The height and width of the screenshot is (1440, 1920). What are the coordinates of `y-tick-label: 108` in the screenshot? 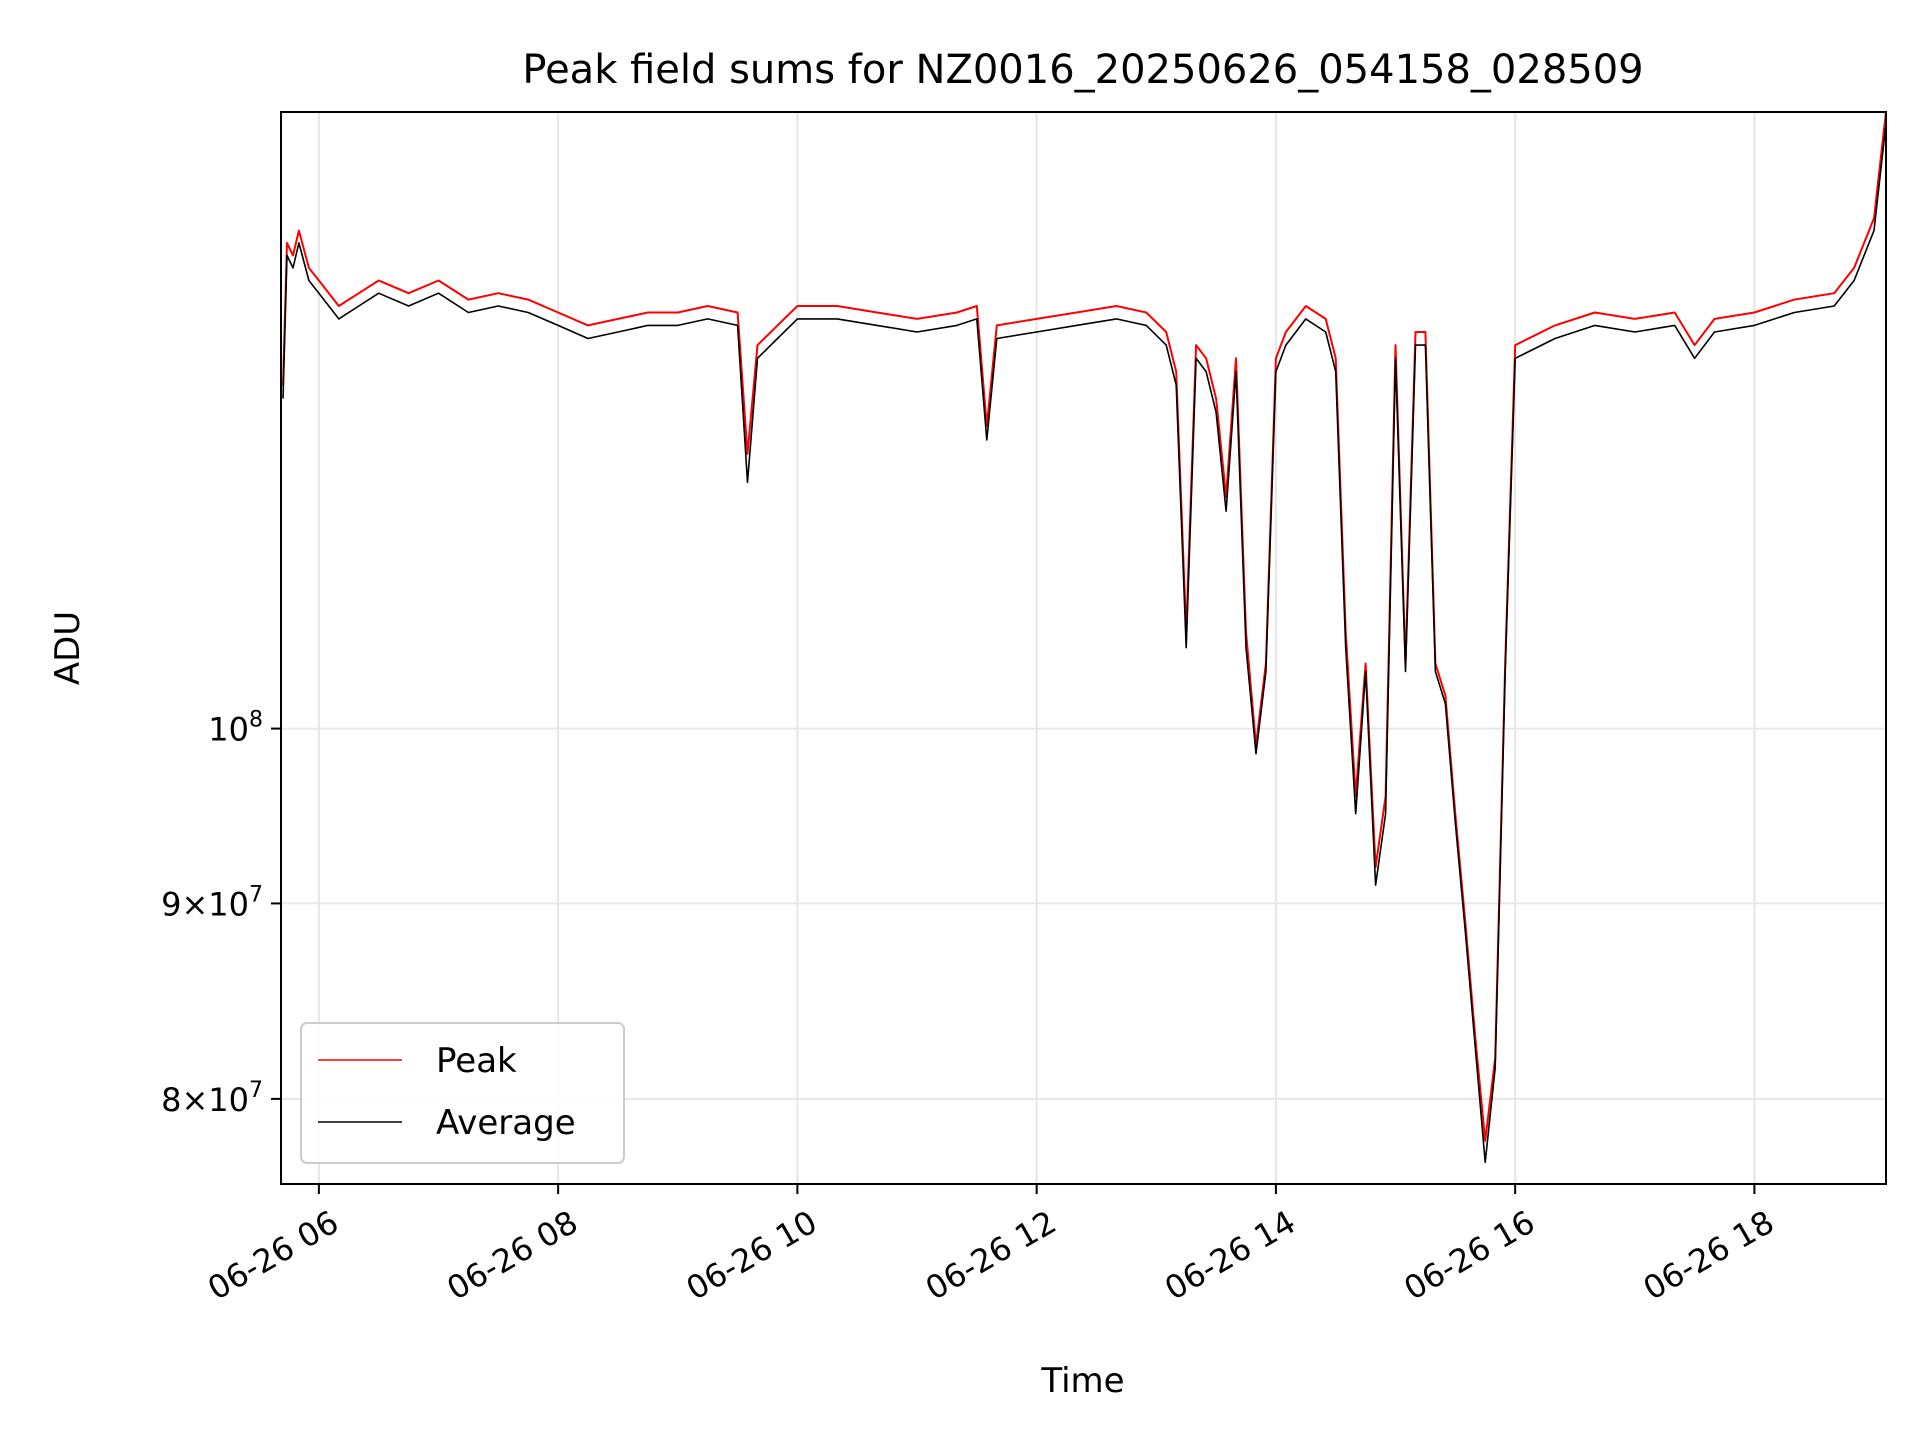 It's located at (235, 728).